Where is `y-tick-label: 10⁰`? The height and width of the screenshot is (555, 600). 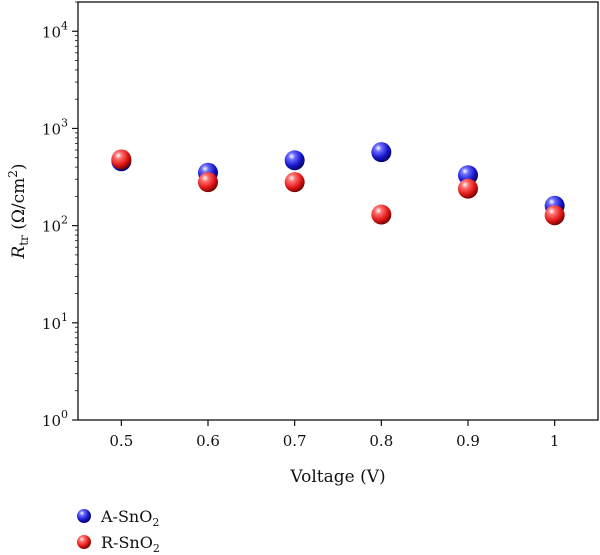
y-tick-label: 10⁰ is located at coordinates (55, 419).